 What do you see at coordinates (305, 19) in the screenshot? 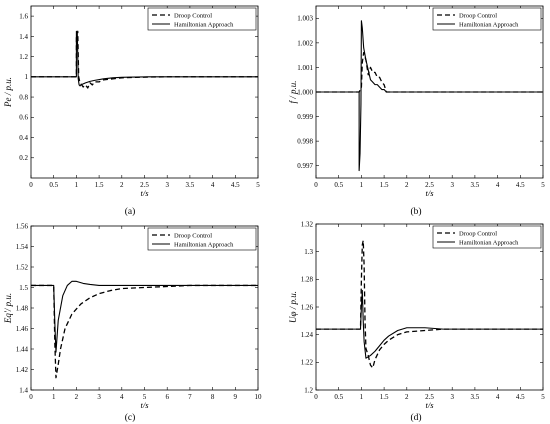
I see `y-tick-label: 1.003` at bounding box center [305, 19].